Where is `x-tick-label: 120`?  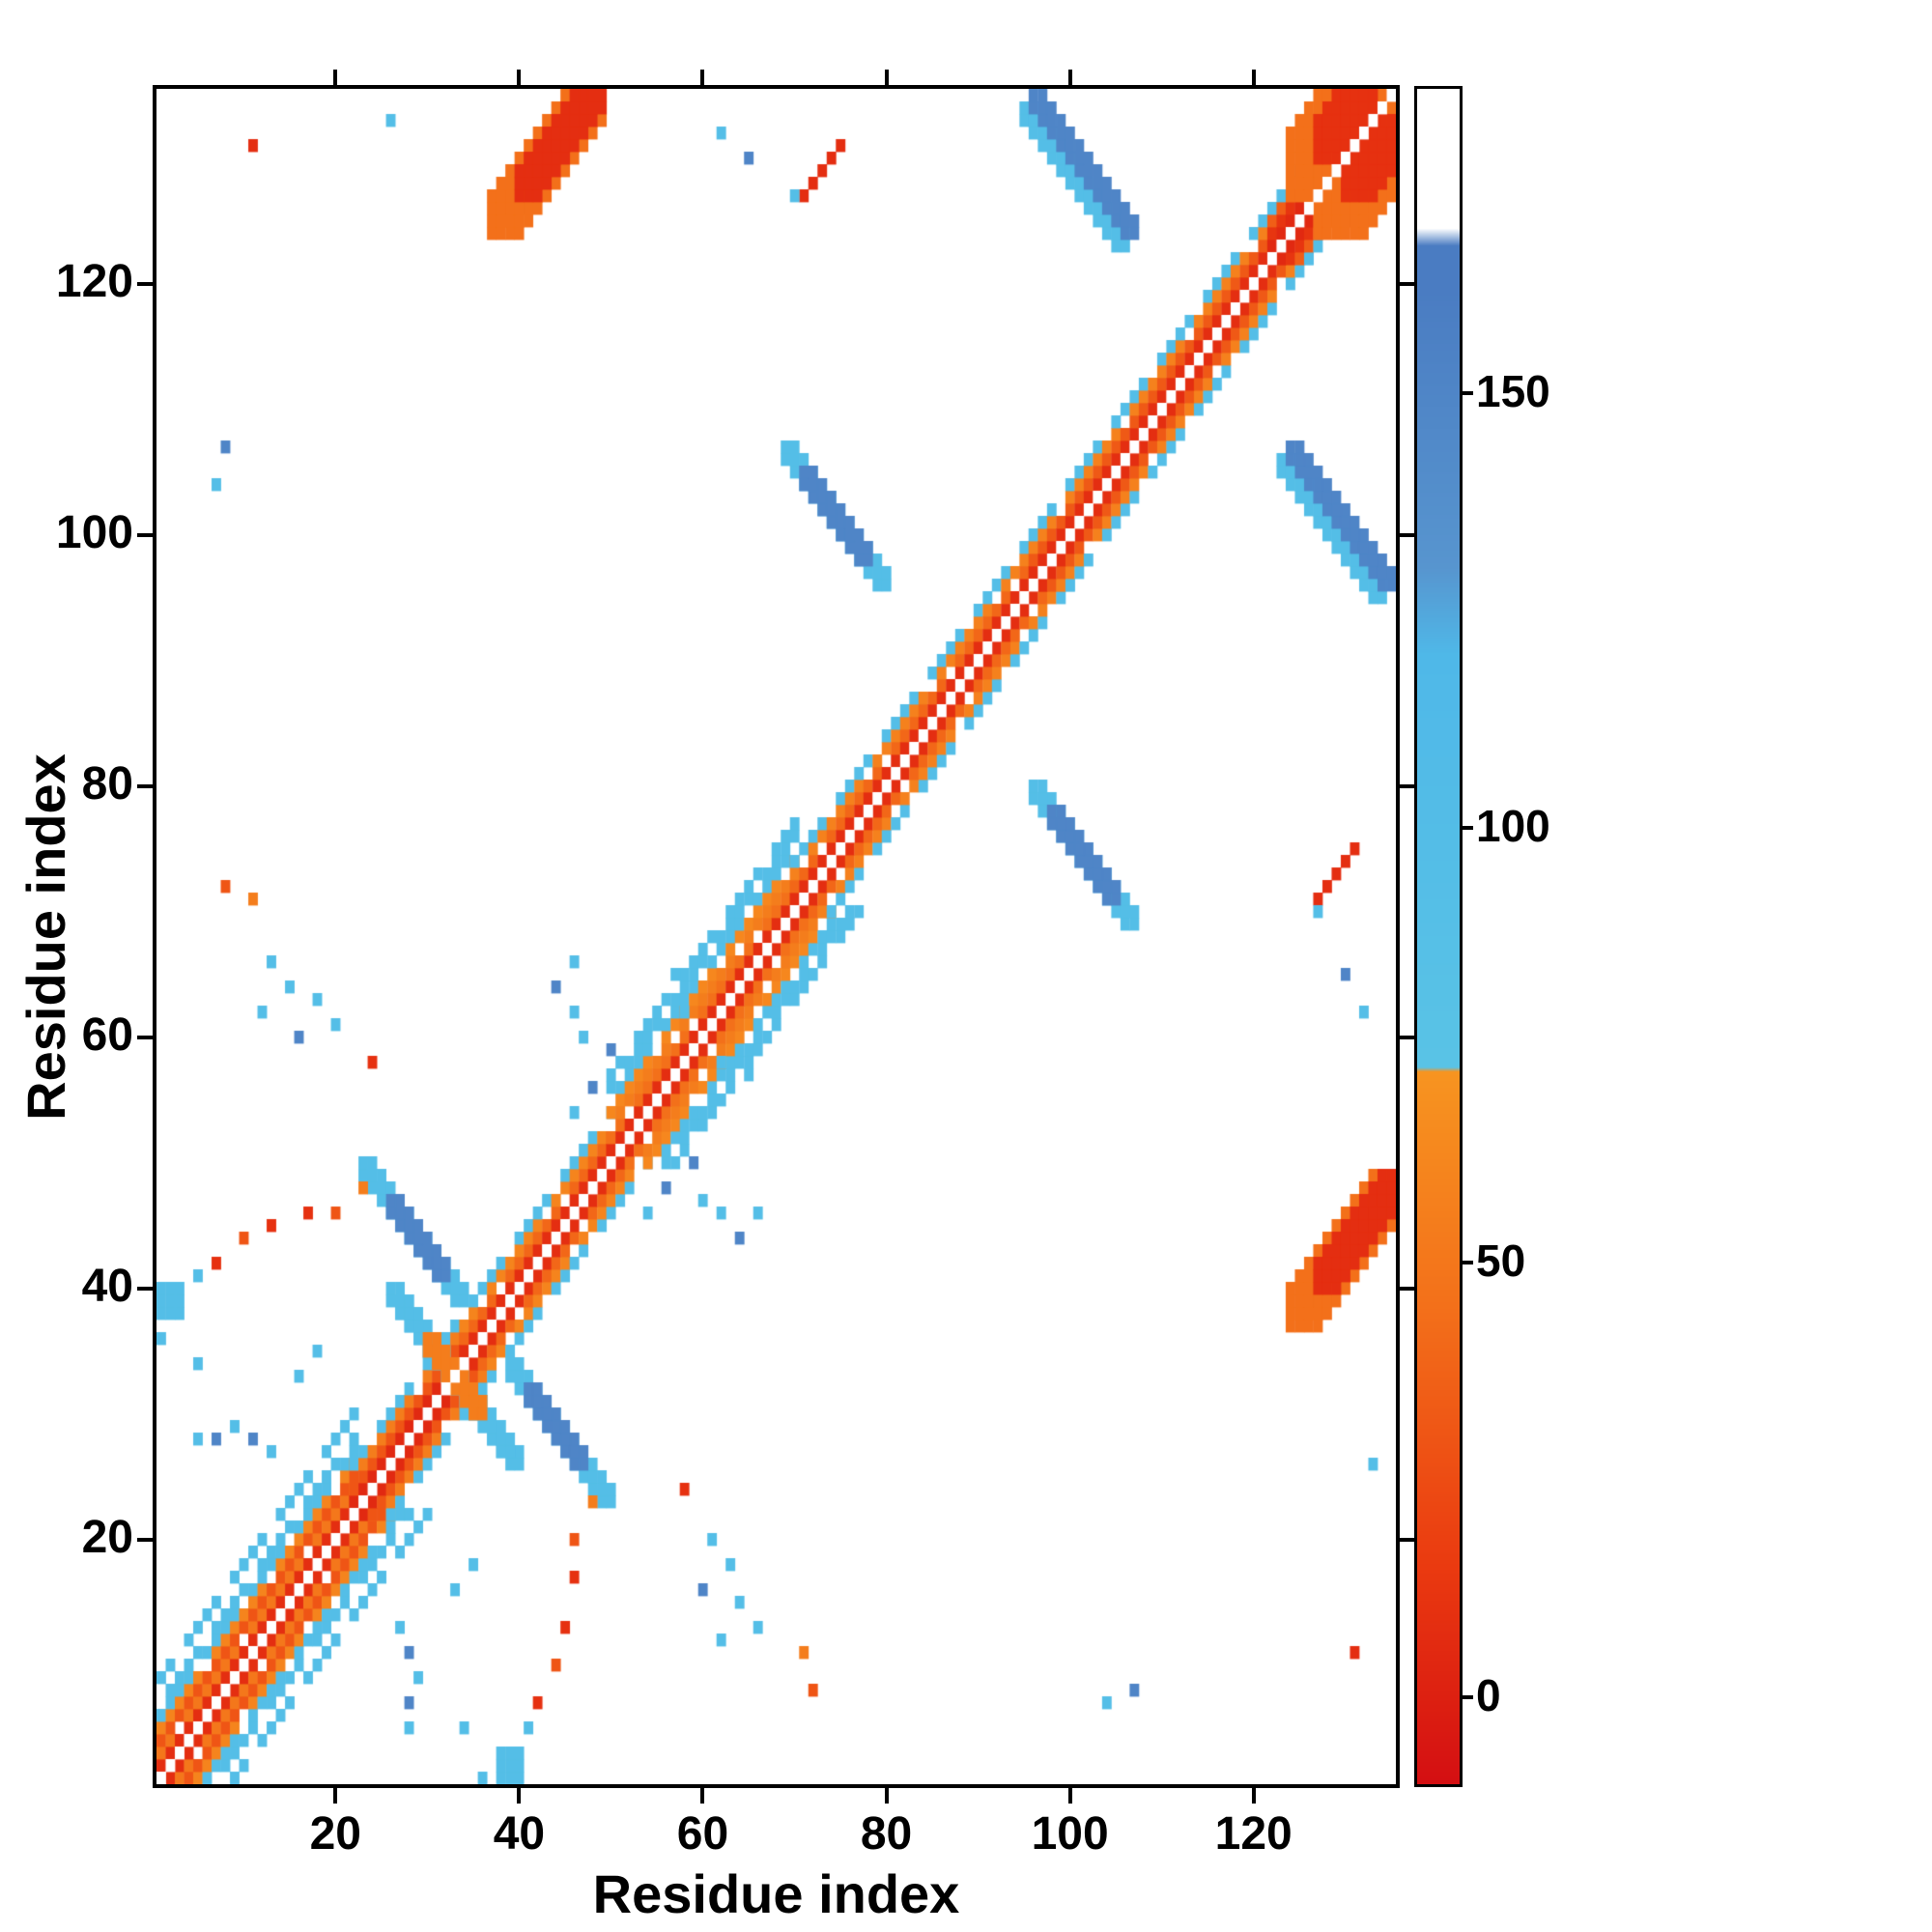 x-tick-label: 120 is located at coordinates (1253, 1834).